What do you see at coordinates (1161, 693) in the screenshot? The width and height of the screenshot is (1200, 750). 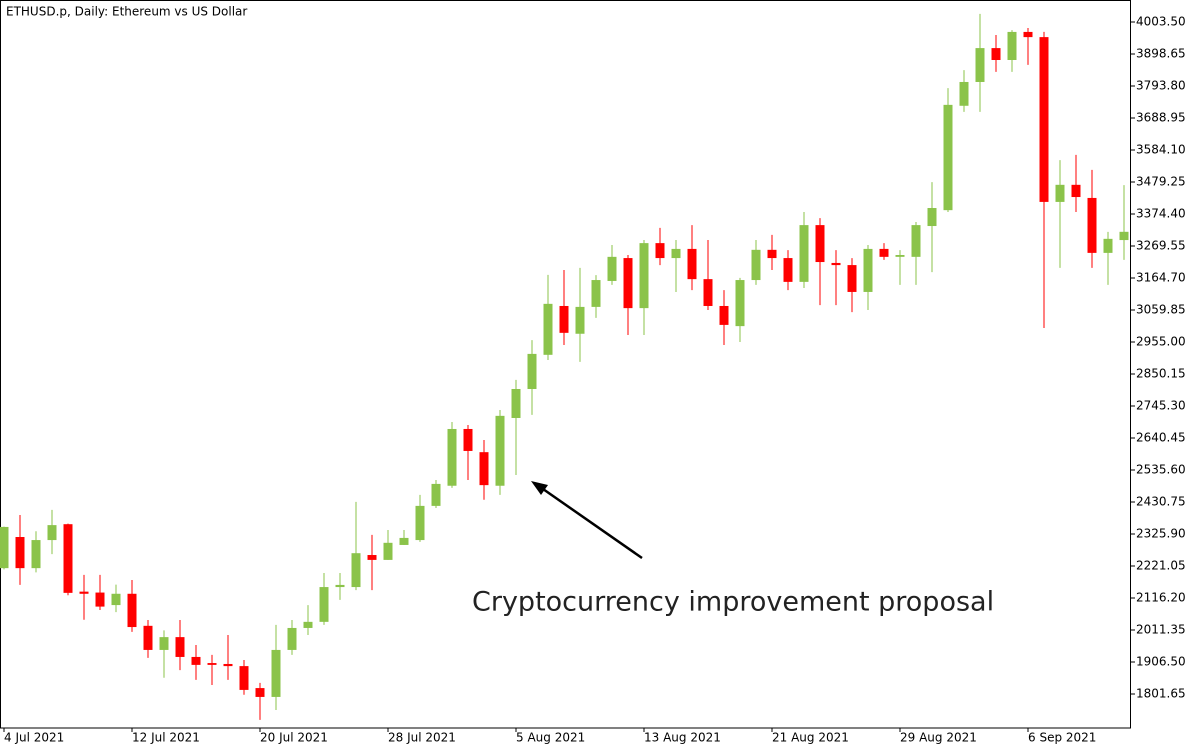 I see `y-tick-label: 1801.65` at bounding box center [1161, 693].